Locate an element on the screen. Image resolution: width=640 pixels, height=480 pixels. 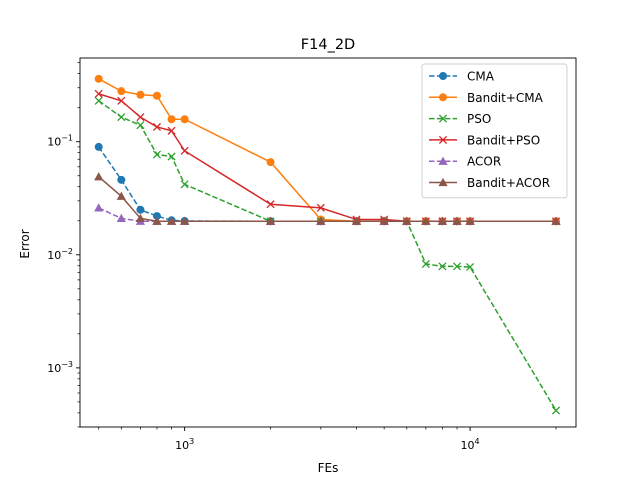
series-line-cma is located at coordinates (327, 184).